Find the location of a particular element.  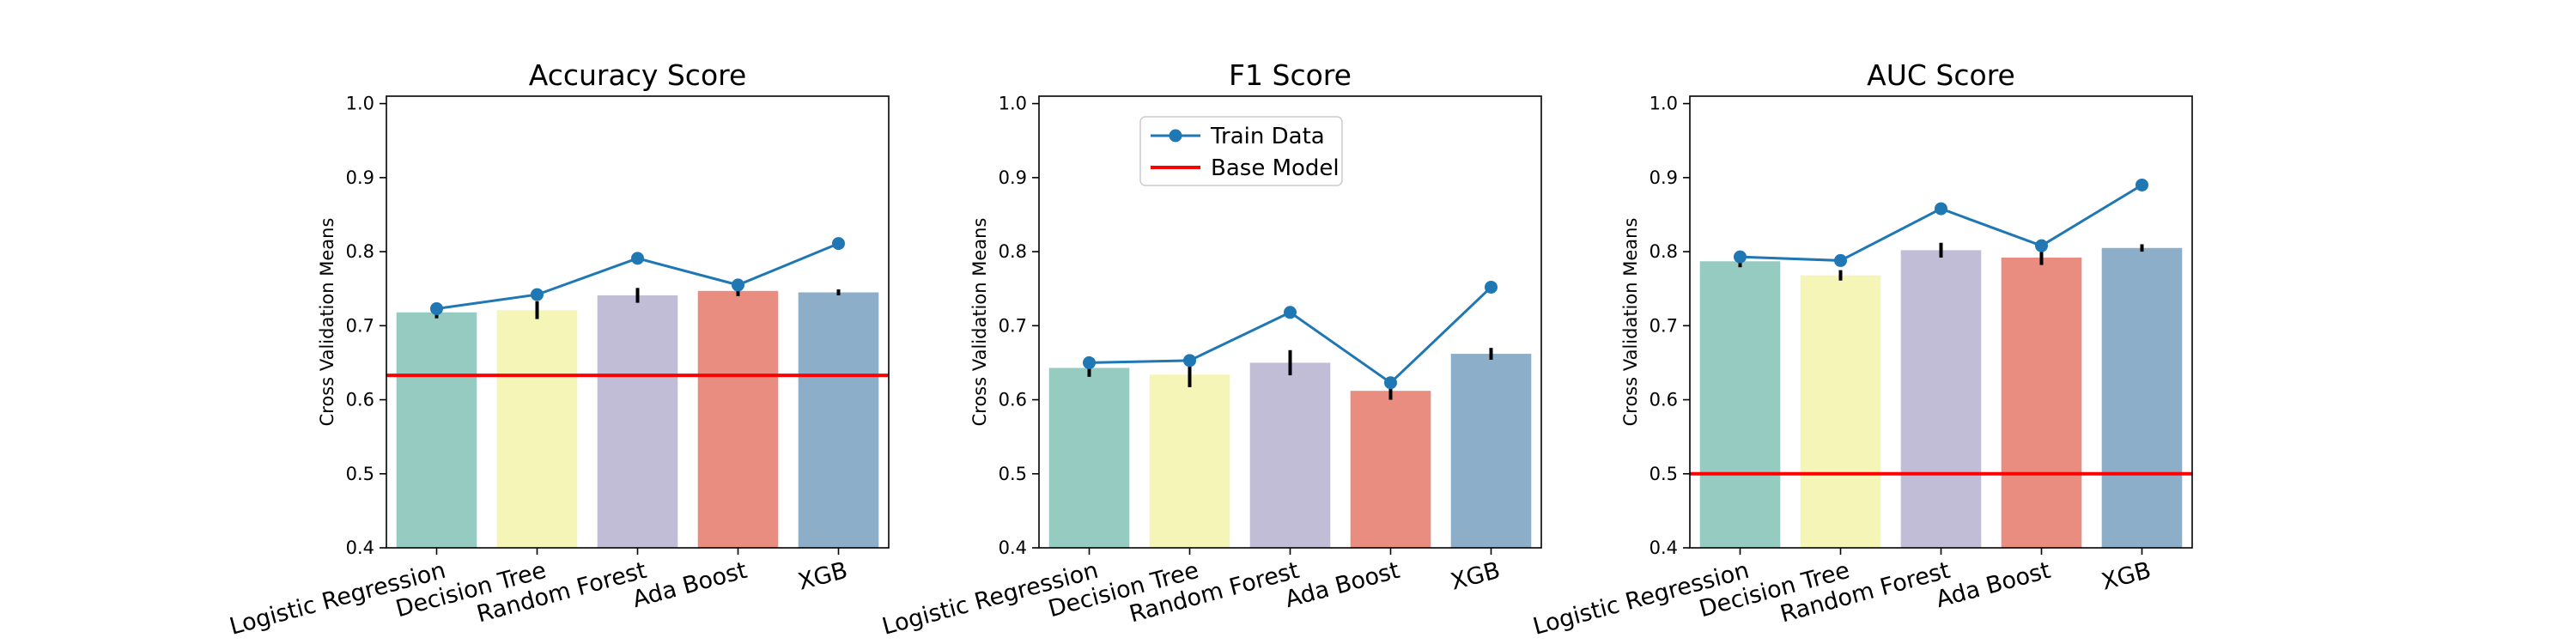

legend-marker is located at coordinates (1175, 136).